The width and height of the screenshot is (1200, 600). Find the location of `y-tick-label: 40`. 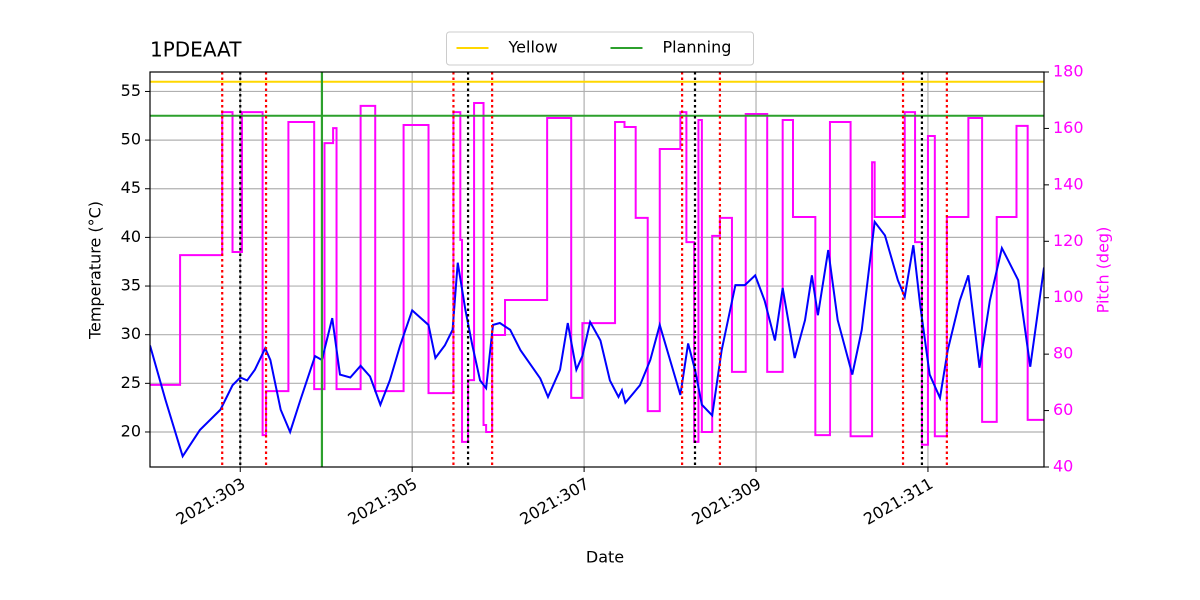

y-tick-label: 40 is located at coordinates (131, 236).